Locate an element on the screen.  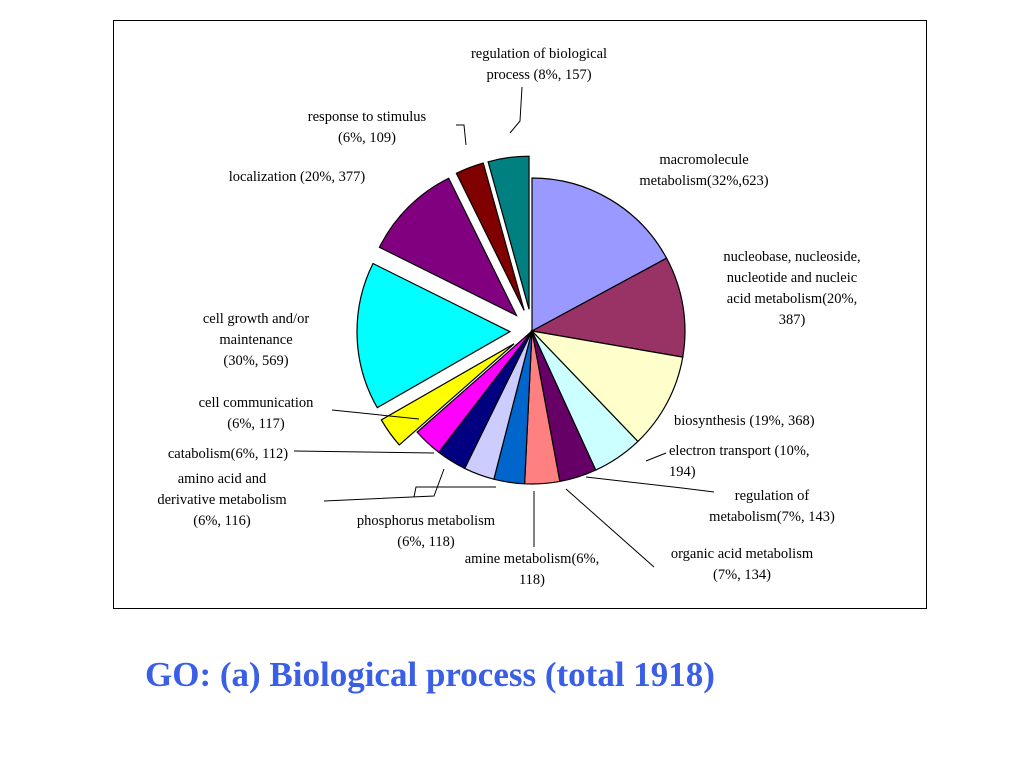
pie-slice-biosynthesis is located at coordinates (607, 386).